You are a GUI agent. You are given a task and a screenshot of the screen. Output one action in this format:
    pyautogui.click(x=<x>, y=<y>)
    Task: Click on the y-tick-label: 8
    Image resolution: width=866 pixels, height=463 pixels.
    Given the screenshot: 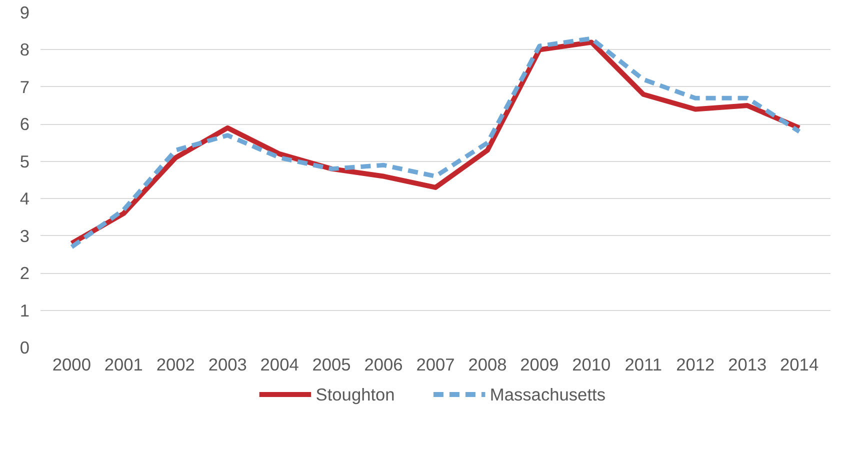 What is the action you would take?
    pyautogui.click(x=25, y=50)
    